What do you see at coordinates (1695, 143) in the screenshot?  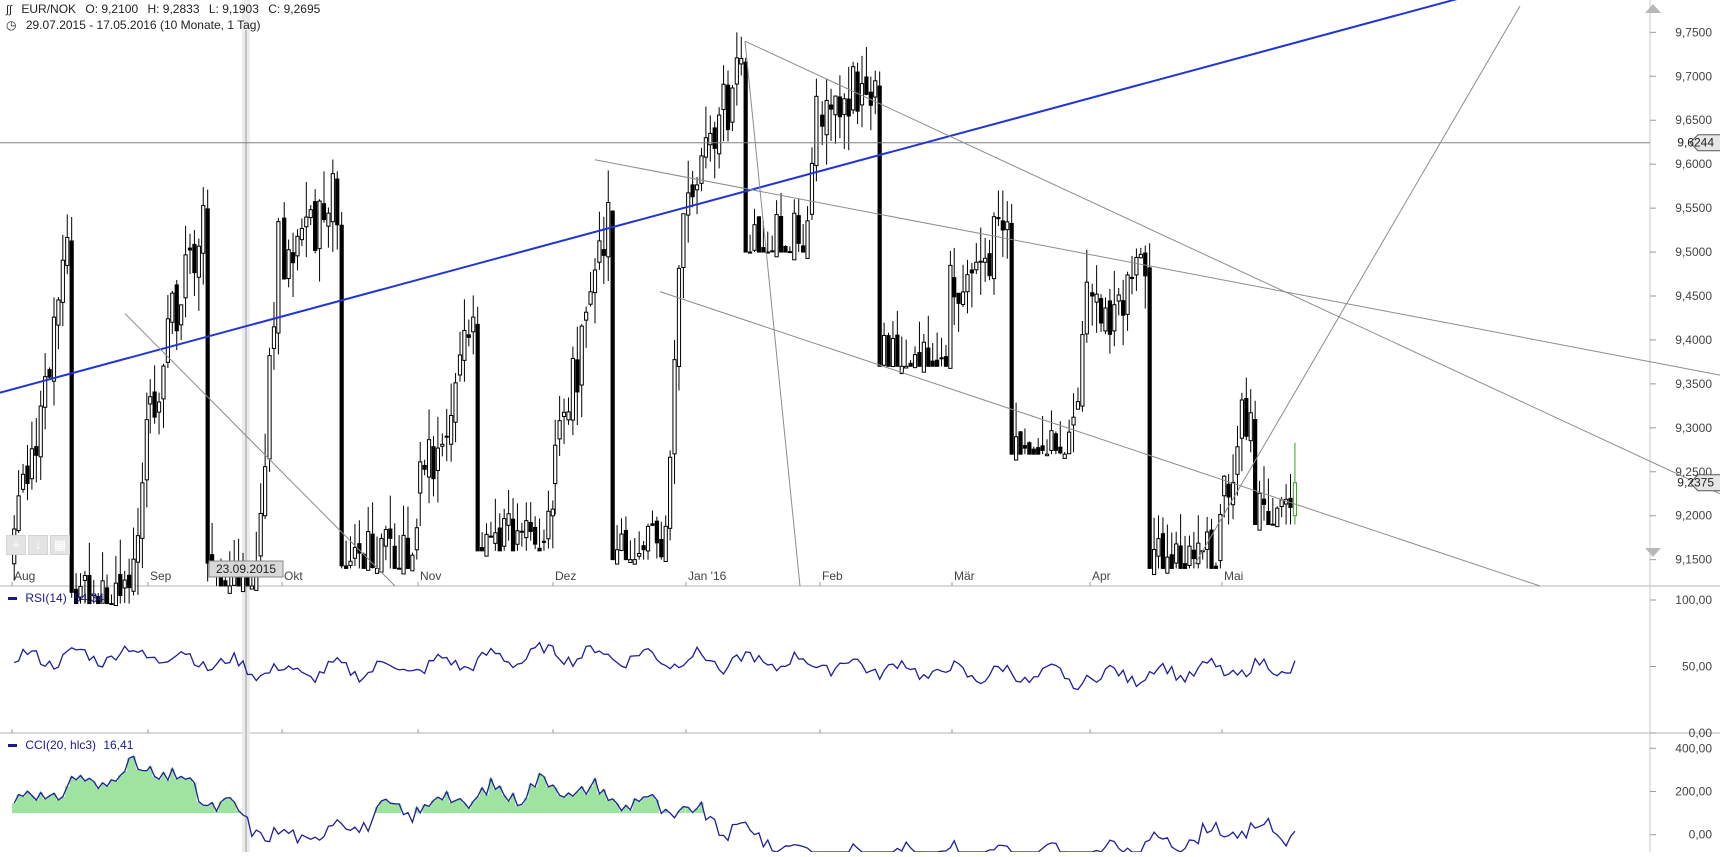 I see `horizontal-level-tag-text: 9,6244` at bounding box center [1695, 143].